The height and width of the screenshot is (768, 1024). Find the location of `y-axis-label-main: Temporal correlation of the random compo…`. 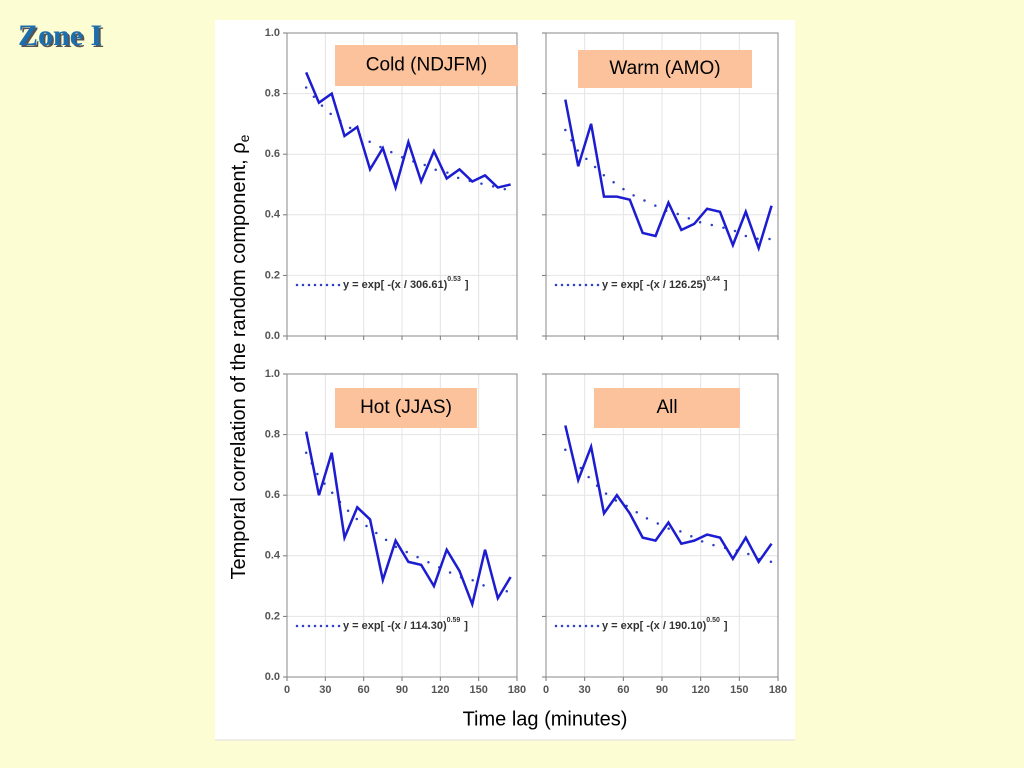

y-axis-label-main: Temporal correlation of the random compo… is located at coordinates (239, 360).